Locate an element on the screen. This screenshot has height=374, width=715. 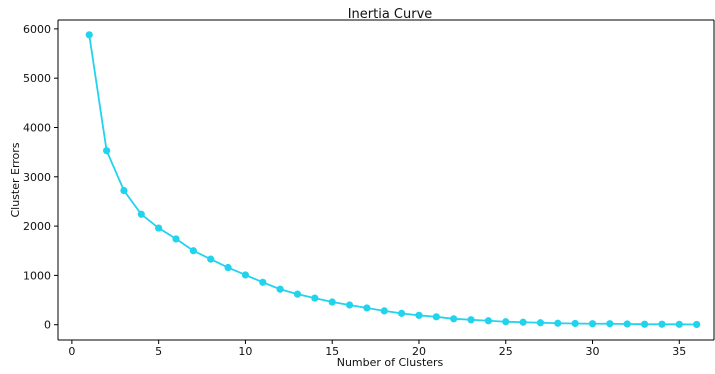
x-tick-label: 35 is located at coordinates (679, 351).